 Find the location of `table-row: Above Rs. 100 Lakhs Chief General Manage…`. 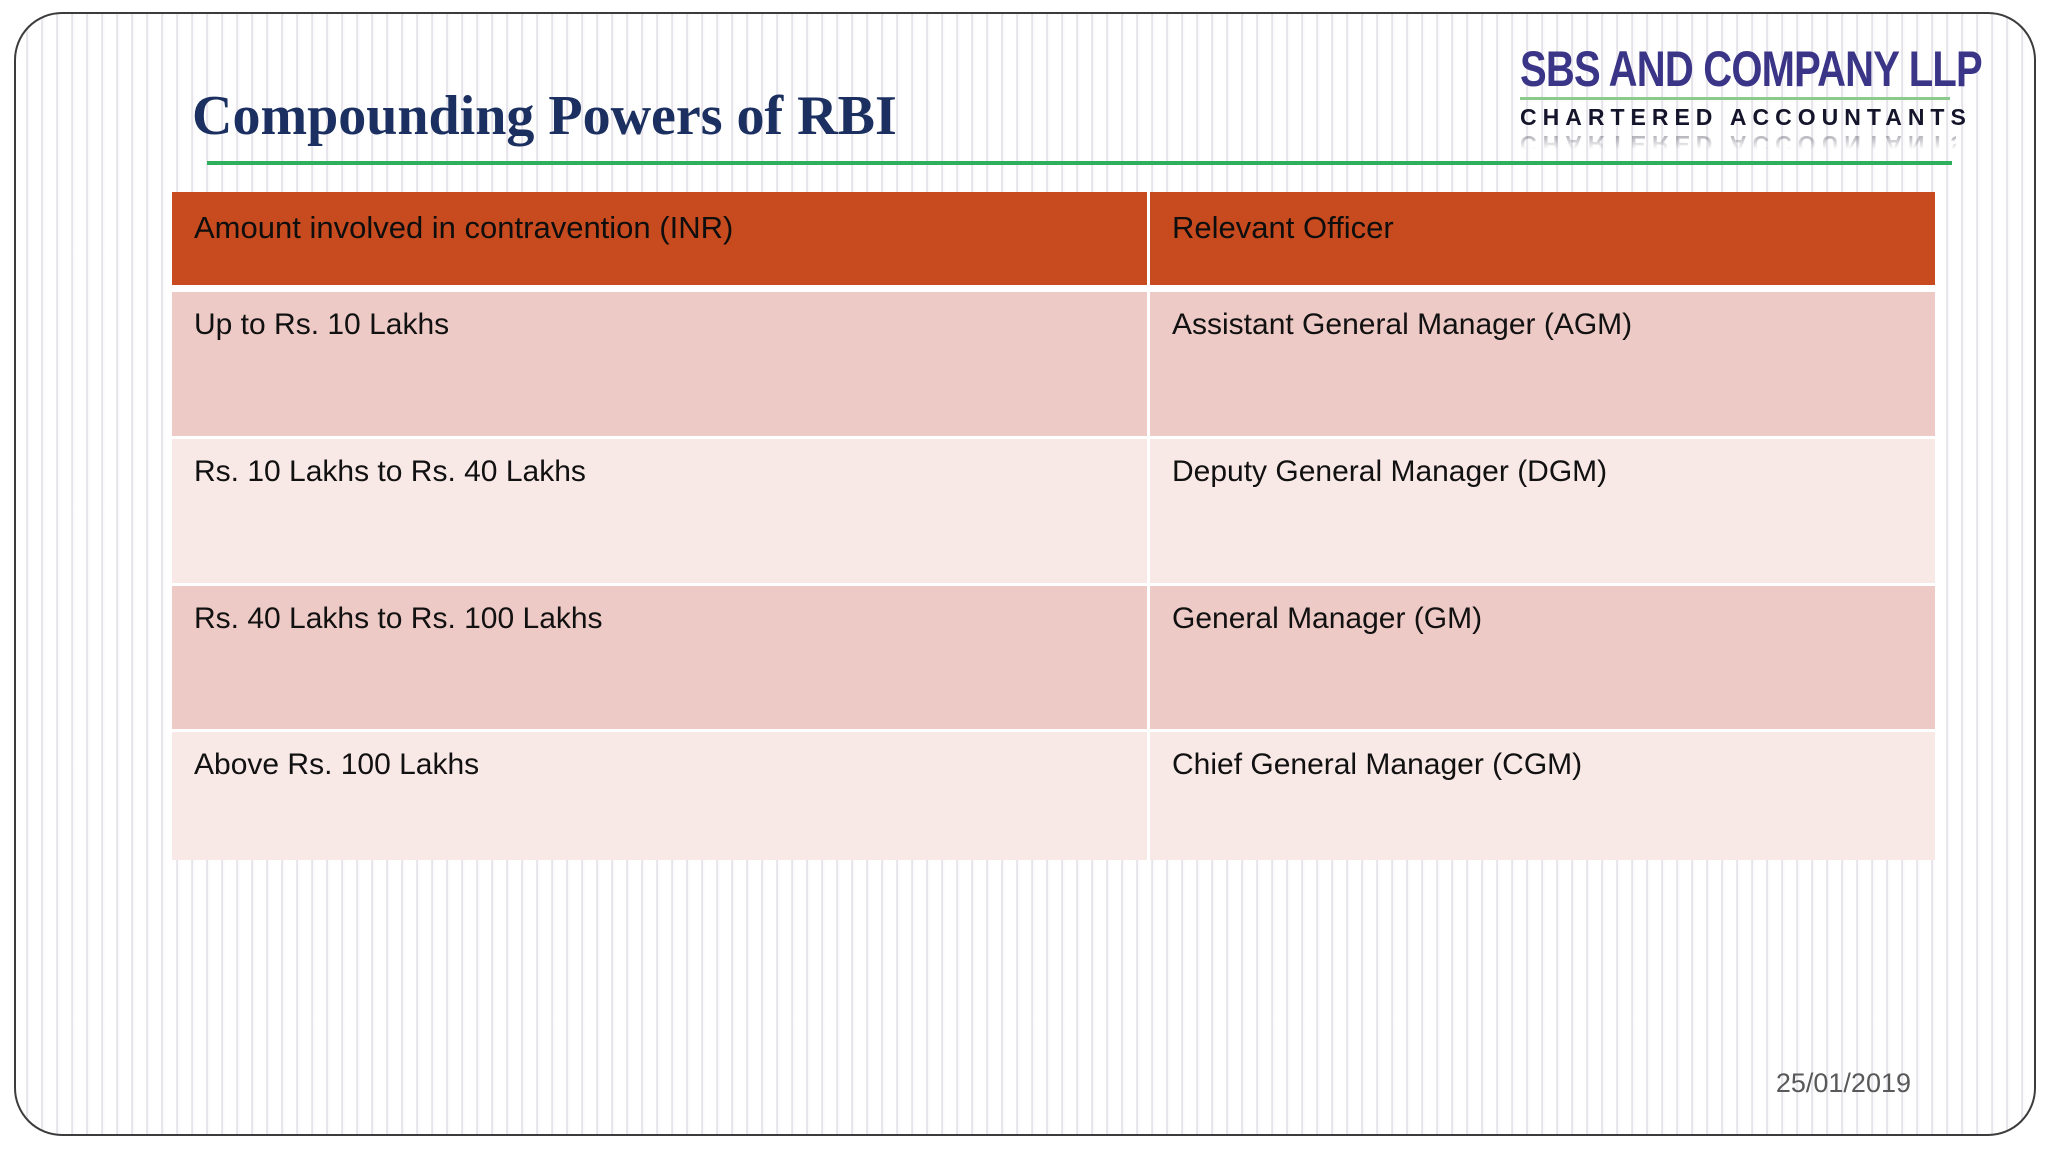

table-row: Above Rs. 100 Lakhs Chief General Manage… is located at coordinates (1053, 796).